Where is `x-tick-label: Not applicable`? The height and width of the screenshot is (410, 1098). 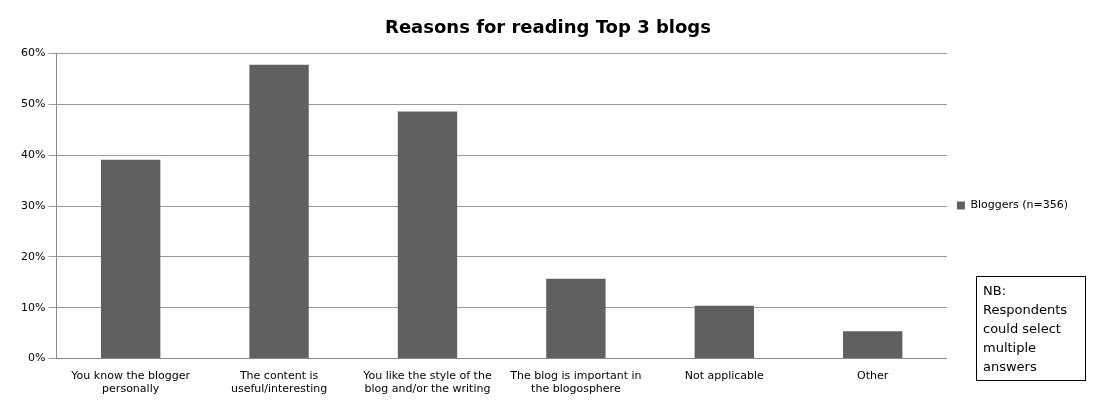 x-tick-label: Not applicable is located at coordinates (724, 376).